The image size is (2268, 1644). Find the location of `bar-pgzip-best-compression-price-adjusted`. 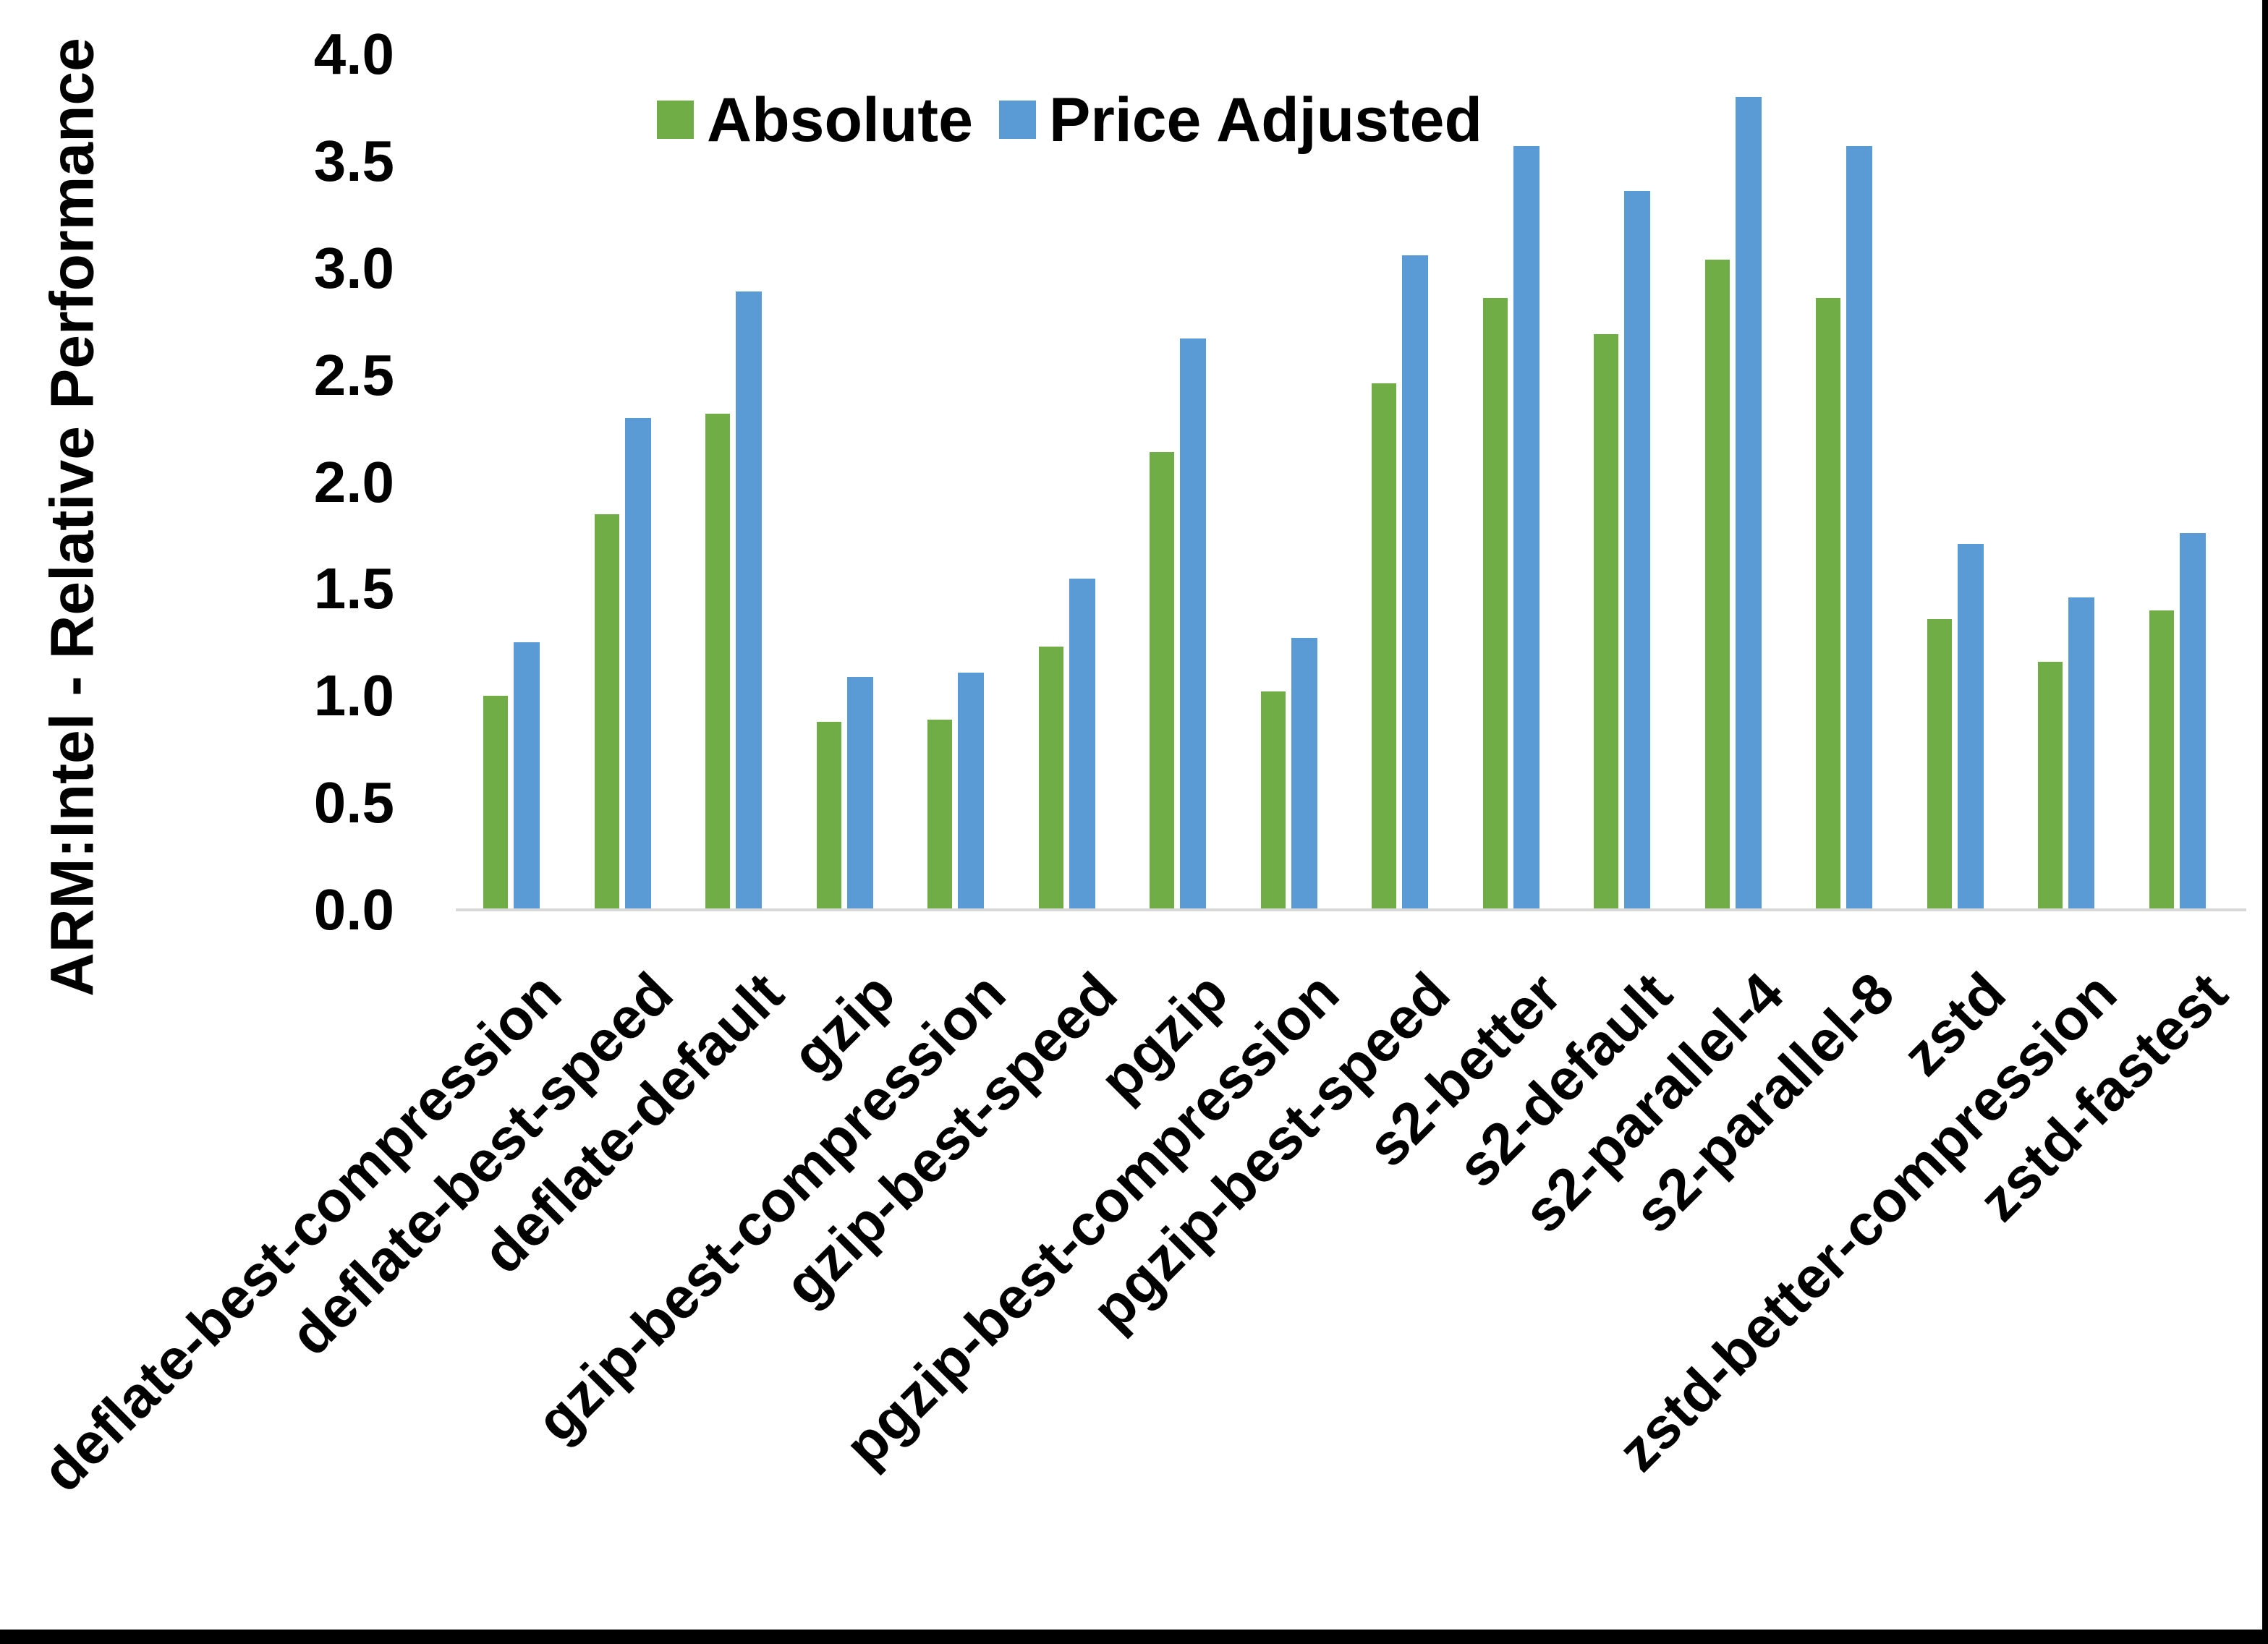

bar-pgzip-best-compression-price-adjusted is located at coordinates (1304, 774).